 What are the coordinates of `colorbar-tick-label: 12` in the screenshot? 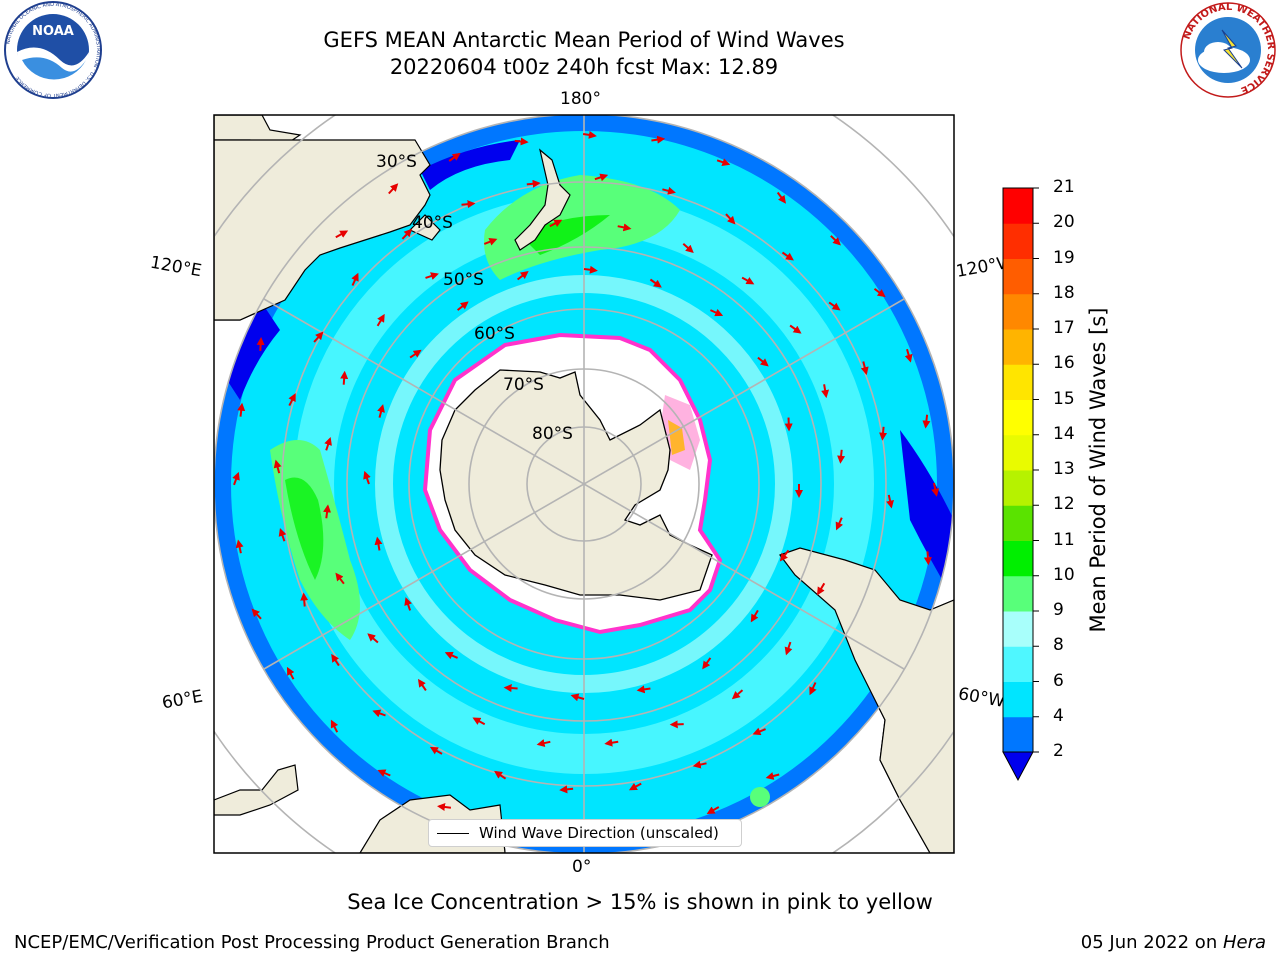 It's located at (1064, 504).